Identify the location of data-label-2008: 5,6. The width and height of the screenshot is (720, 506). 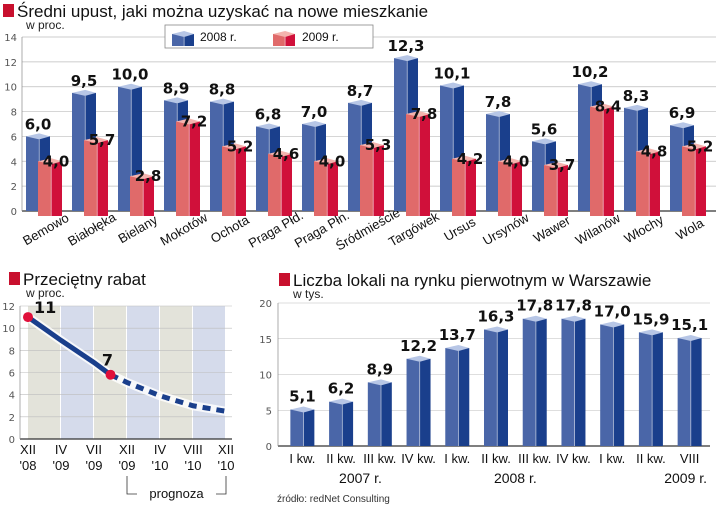
(544, 129).